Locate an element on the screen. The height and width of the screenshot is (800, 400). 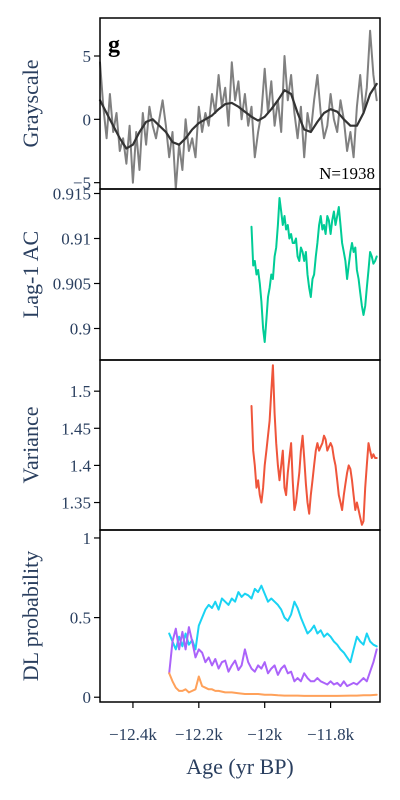
grayscale-ytick-label: −5 is located at coordinates (82, 183).